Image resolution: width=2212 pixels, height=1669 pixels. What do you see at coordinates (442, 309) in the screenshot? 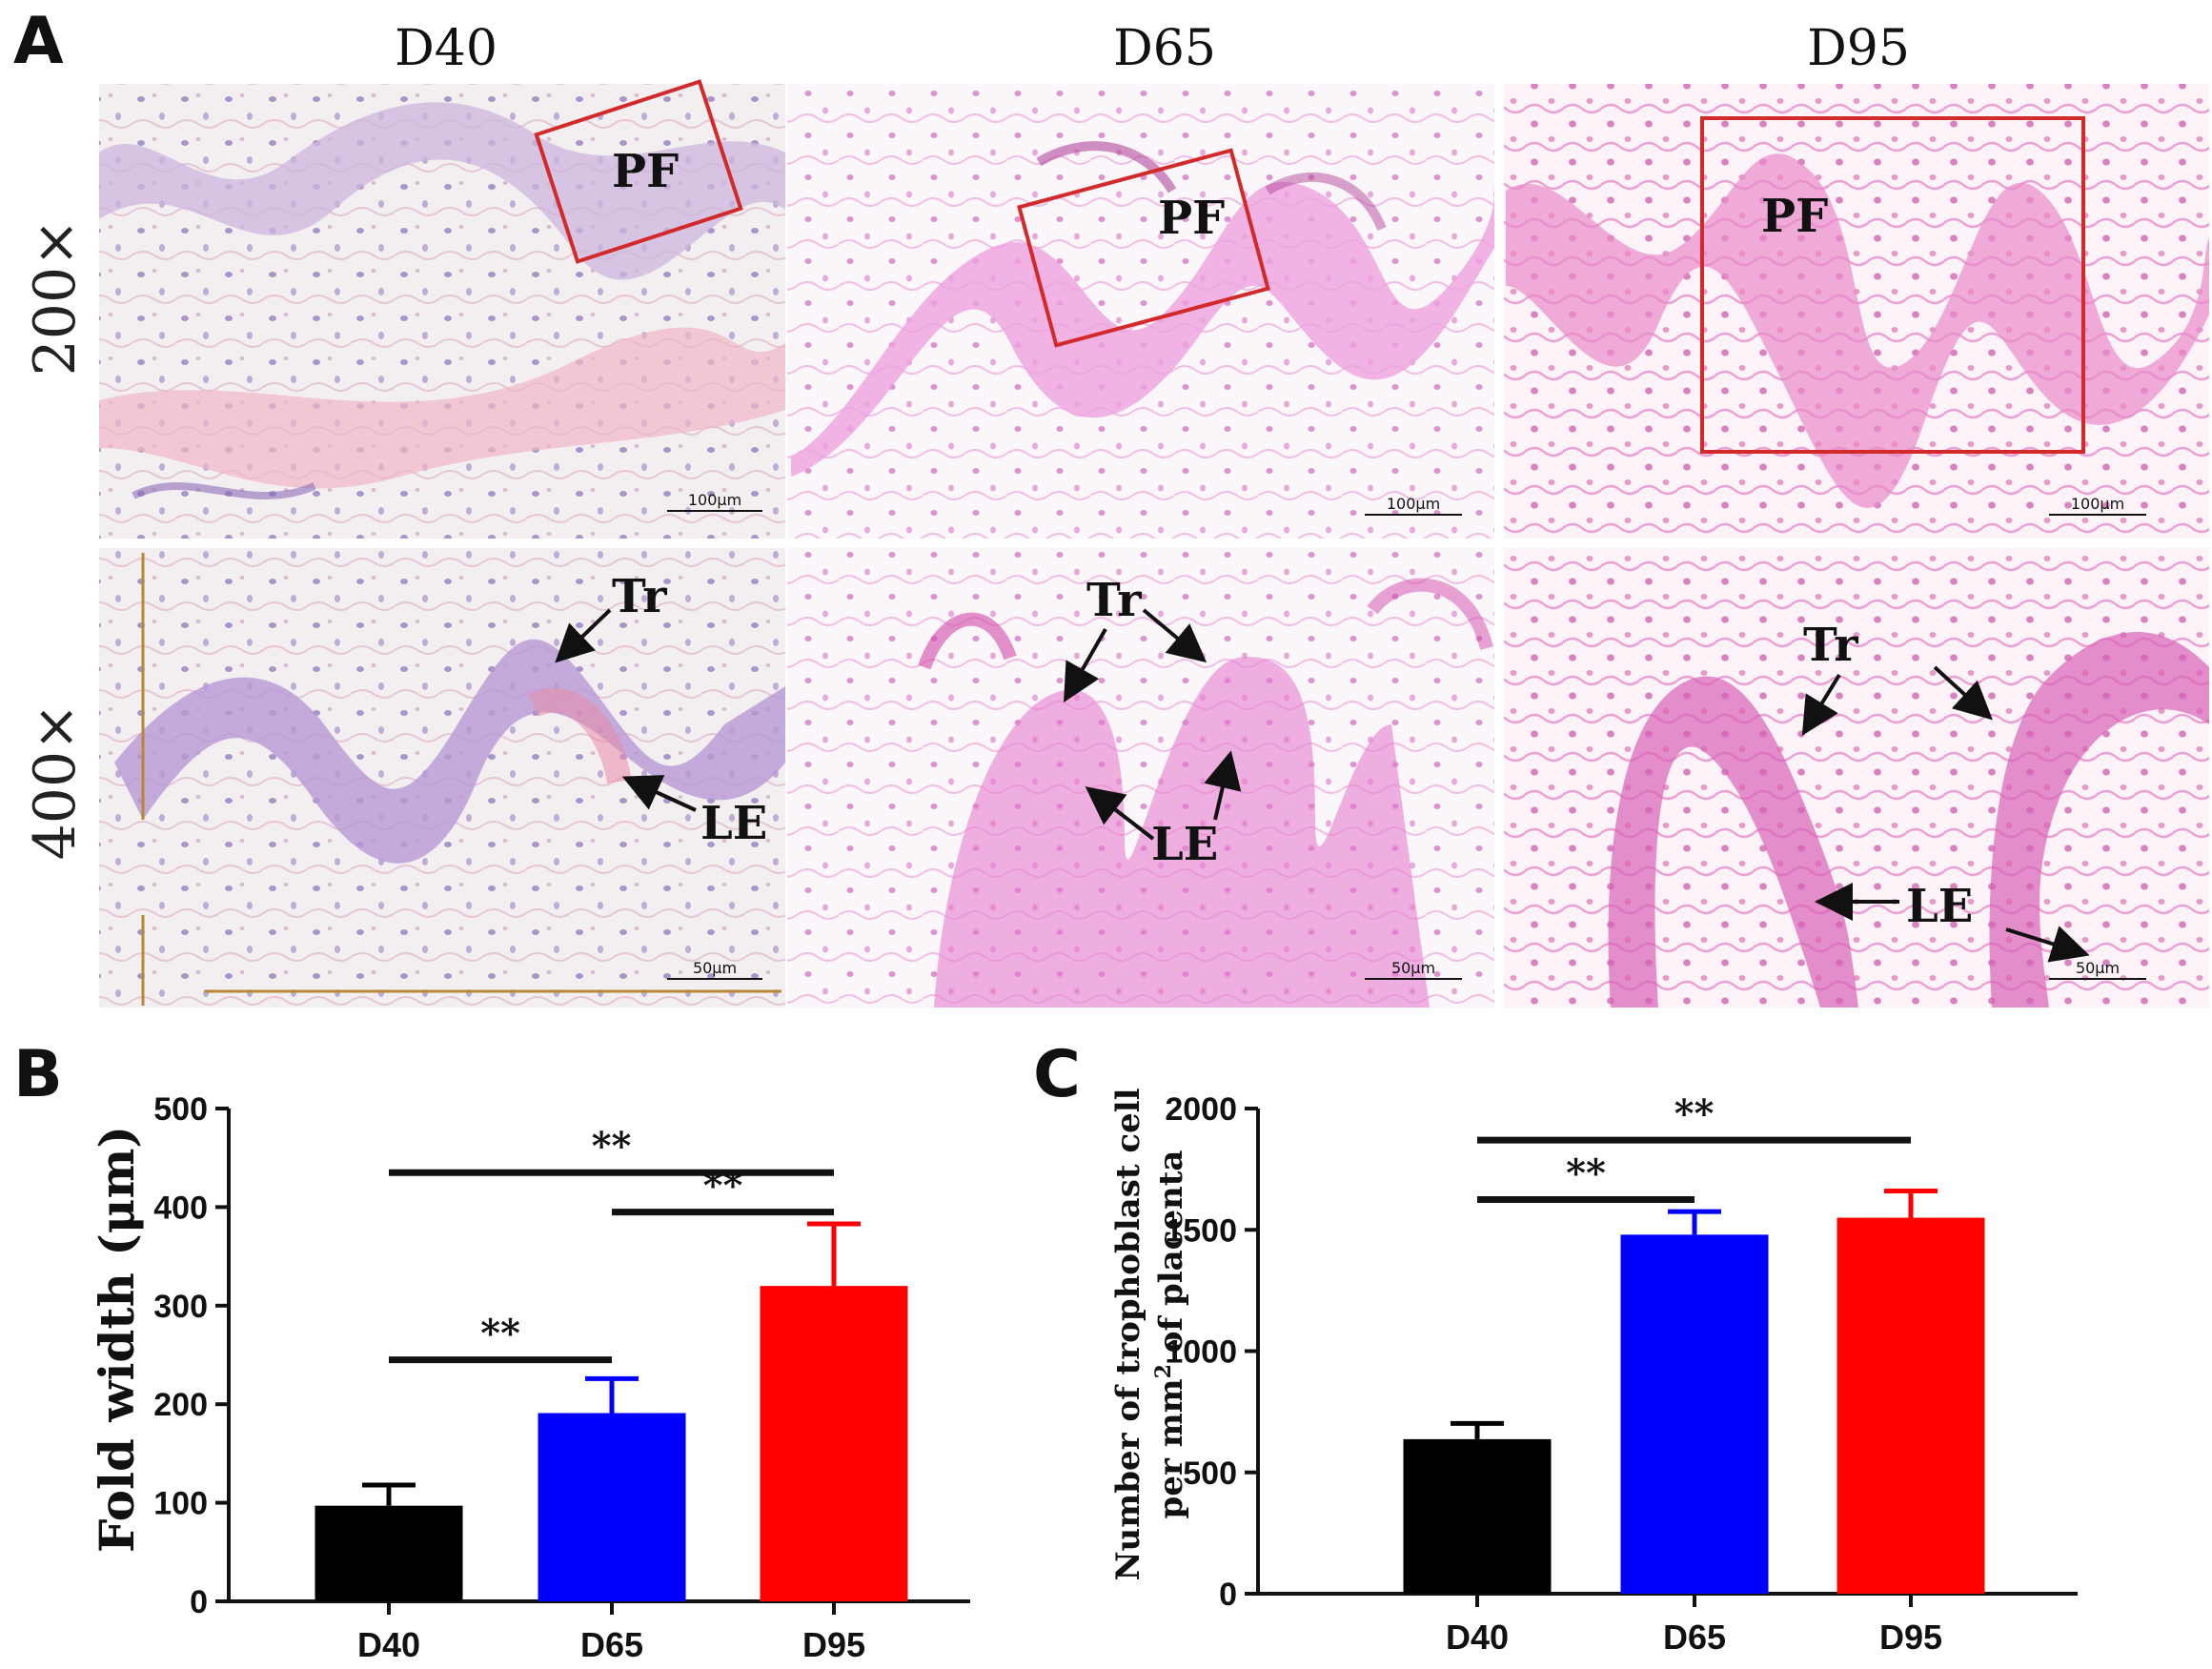
I see `micrograph-d40-200x: PF 100μm` at bounding box center [442, 309].